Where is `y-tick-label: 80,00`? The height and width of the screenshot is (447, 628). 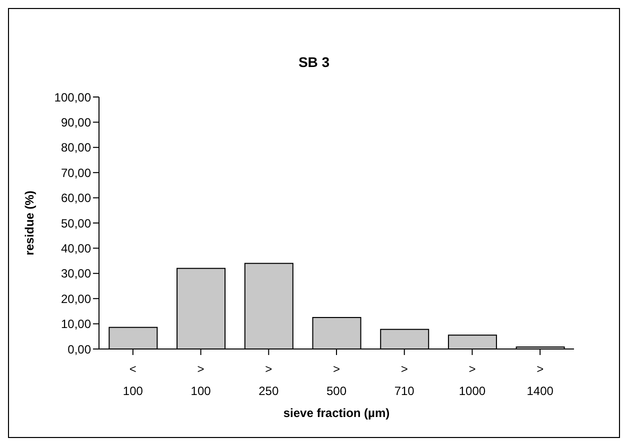 y-tick-label: 80,00 is located at coordinates (76, 147).